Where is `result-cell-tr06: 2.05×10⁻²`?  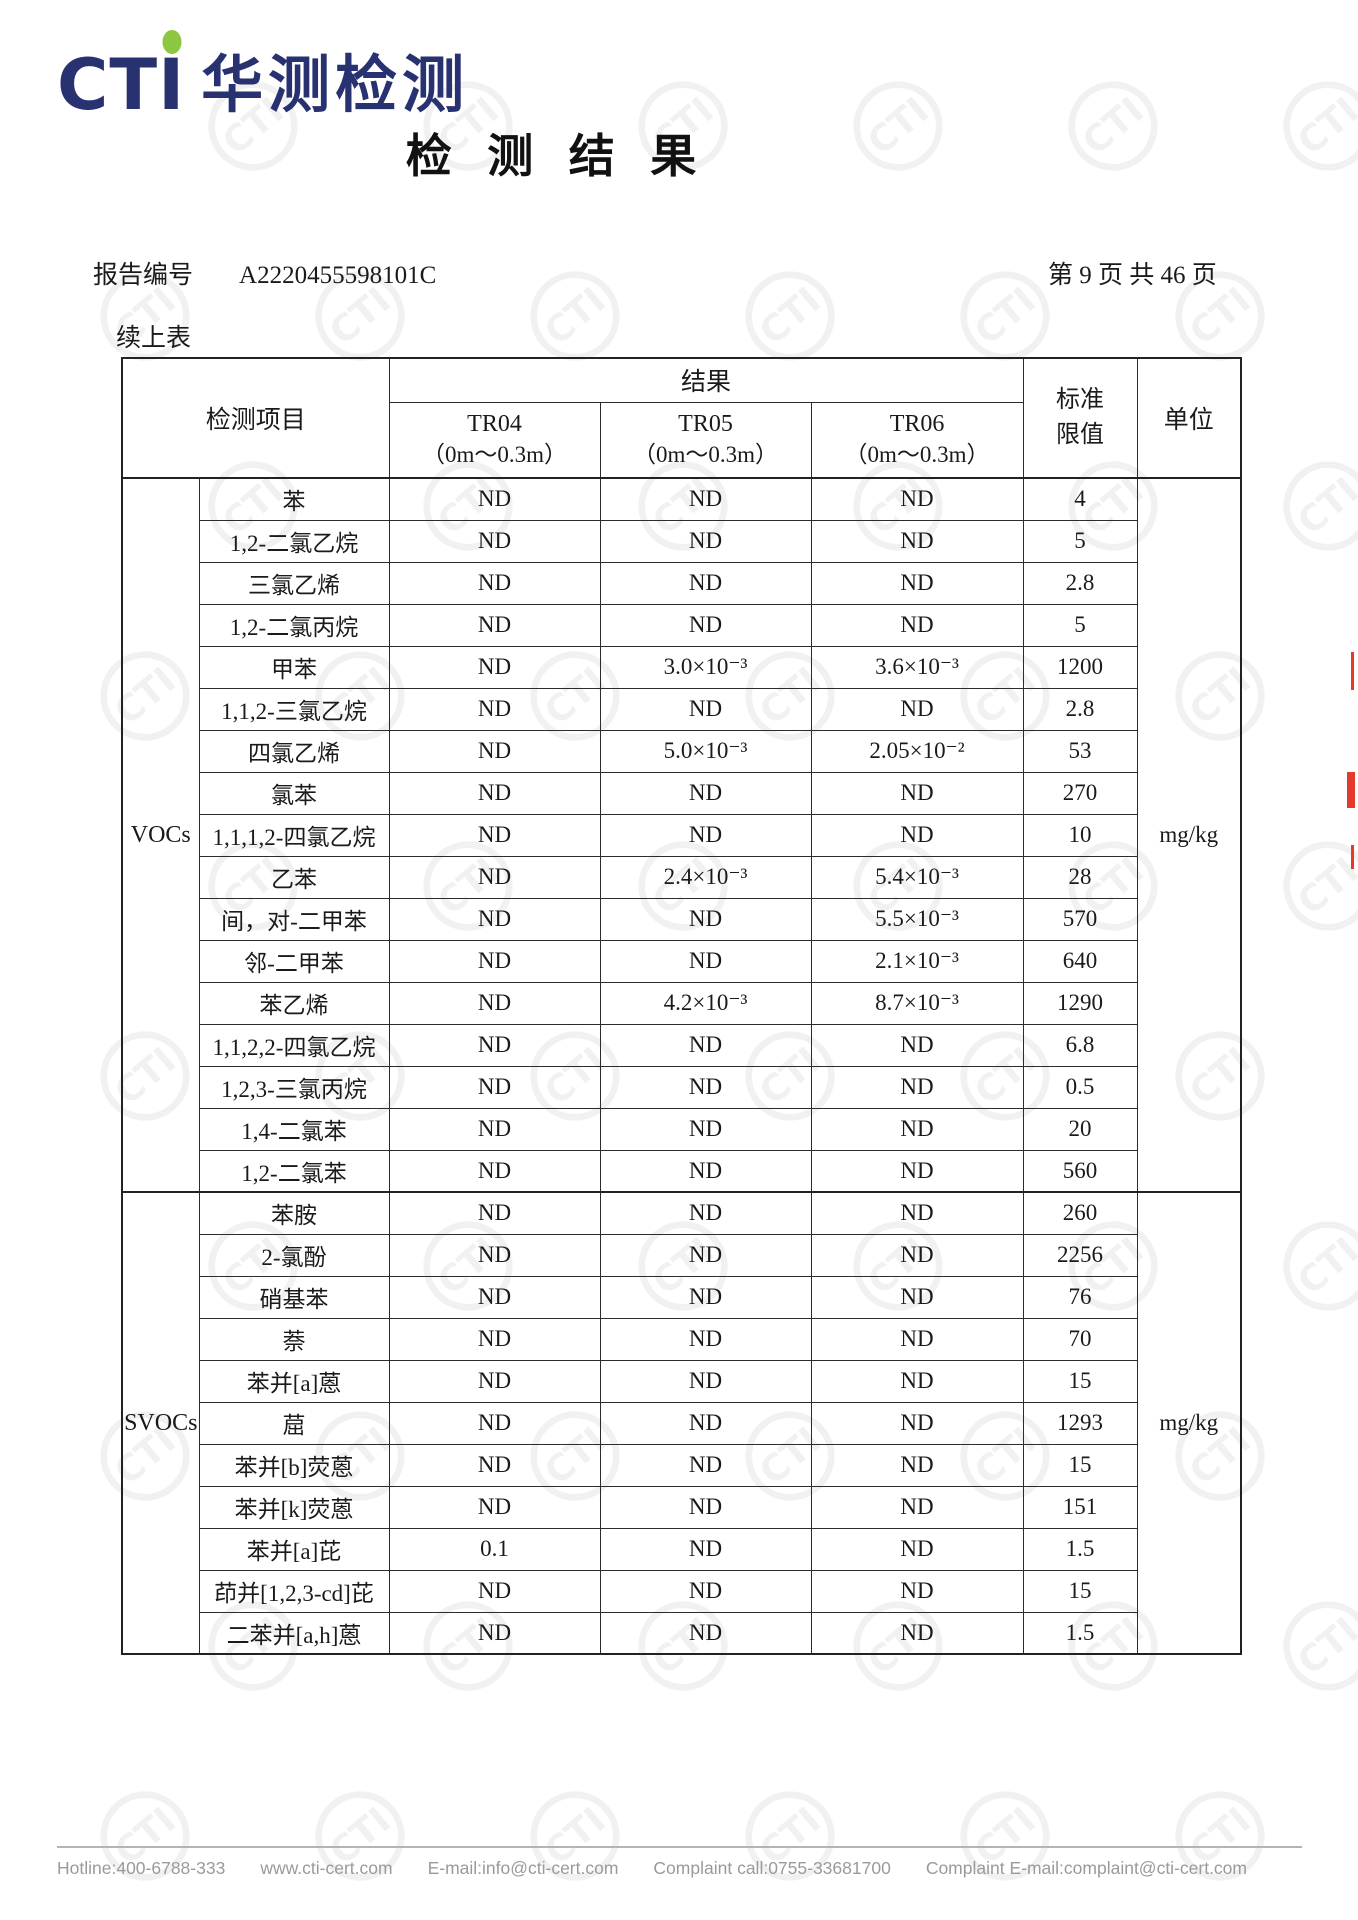 result-cell-tr06: 2.05×10⁻² is located at coordinates (917, 751).